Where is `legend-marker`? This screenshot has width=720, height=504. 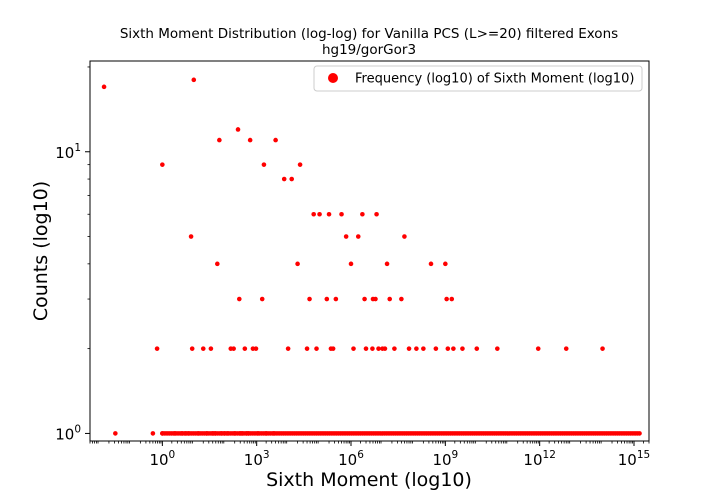 legend-marker is located at coordinates (333, 78).